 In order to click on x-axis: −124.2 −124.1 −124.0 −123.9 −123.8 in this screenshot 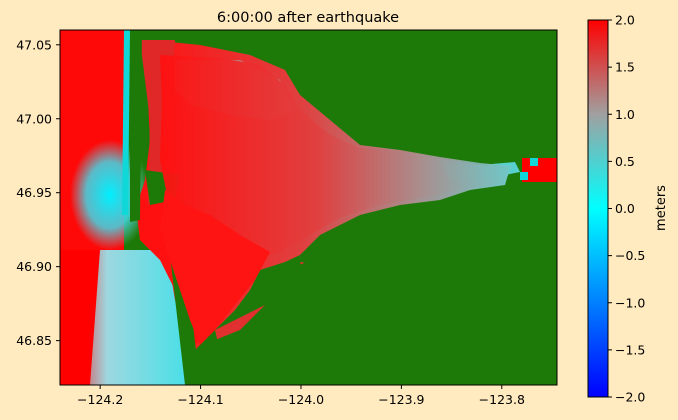, I will do `click(301, 396)`.